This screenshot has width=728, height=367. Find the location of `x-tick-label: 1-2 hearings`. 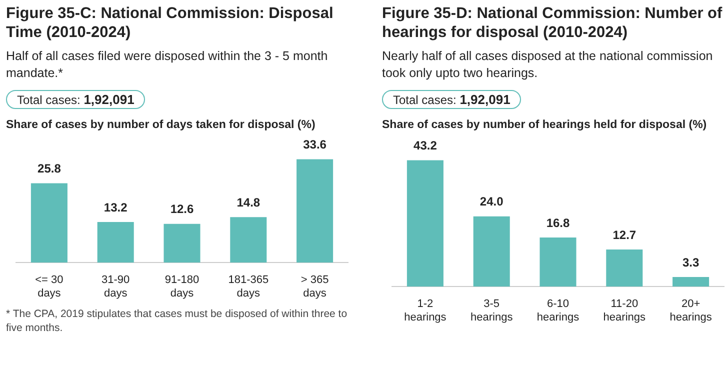

x-tick-label: 1-2 hearings is located at coordinates (425, 311).